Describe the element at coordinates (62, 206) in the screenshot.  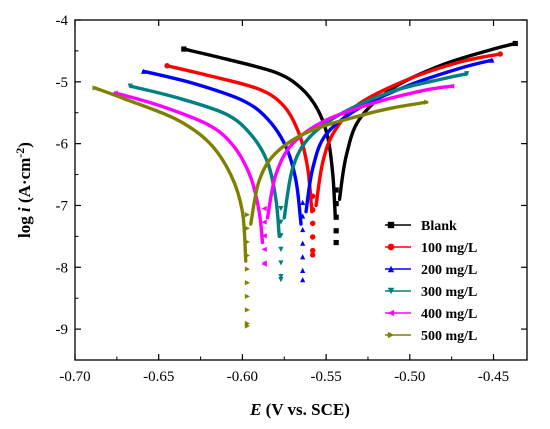
I see `y-tick-label: -7` at that location.